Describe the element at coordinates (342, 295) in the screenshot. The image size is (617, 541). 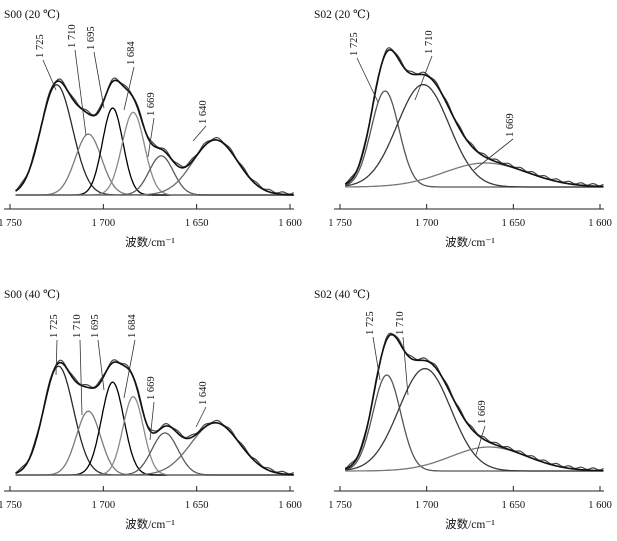
I see `chart-title: S02 (40 ℃)` at that location.